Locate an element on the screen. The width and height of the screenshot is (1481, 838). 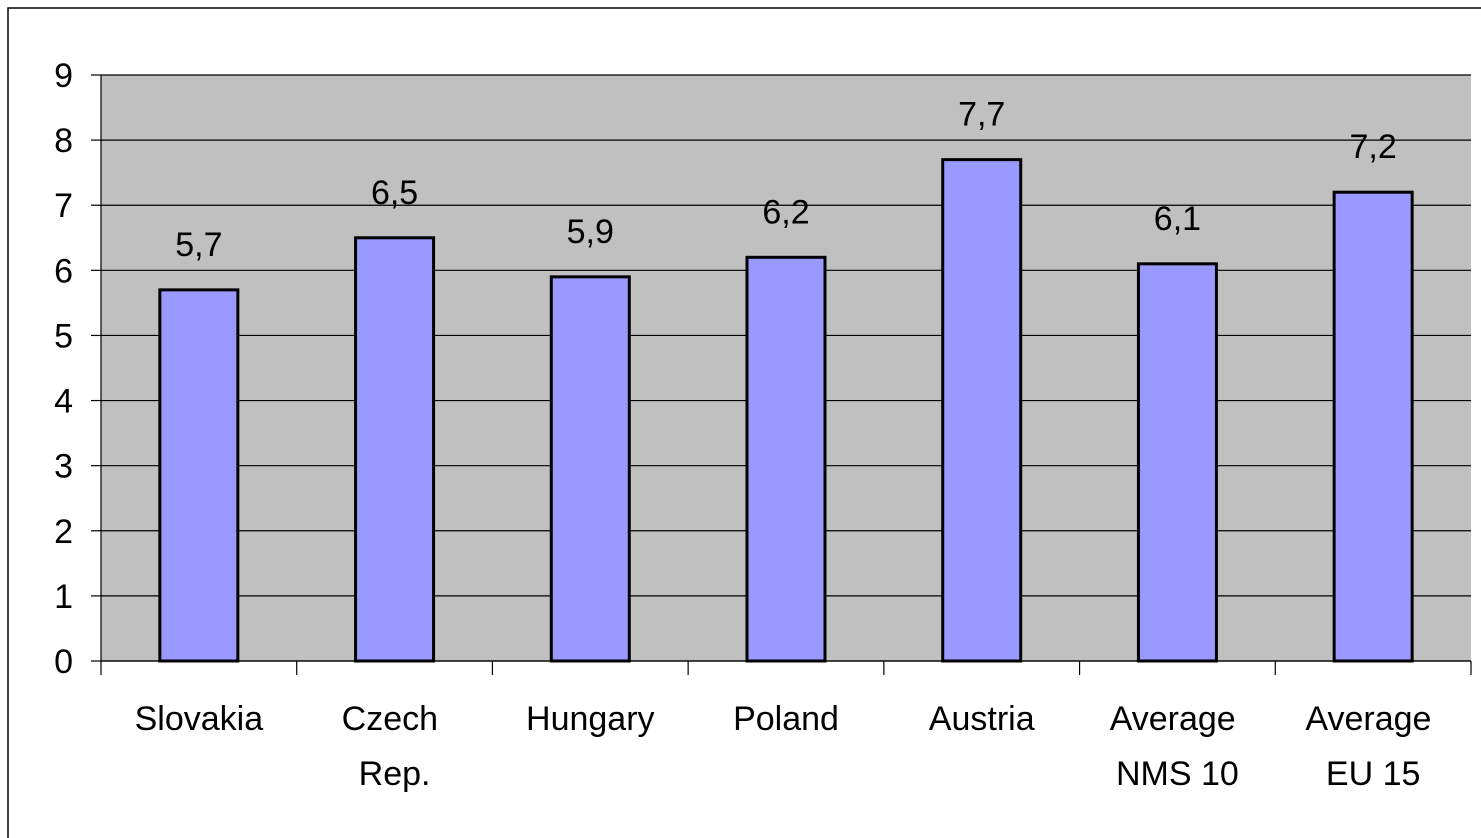
y-tick-label: 3 is located at coordinates (63, 467).